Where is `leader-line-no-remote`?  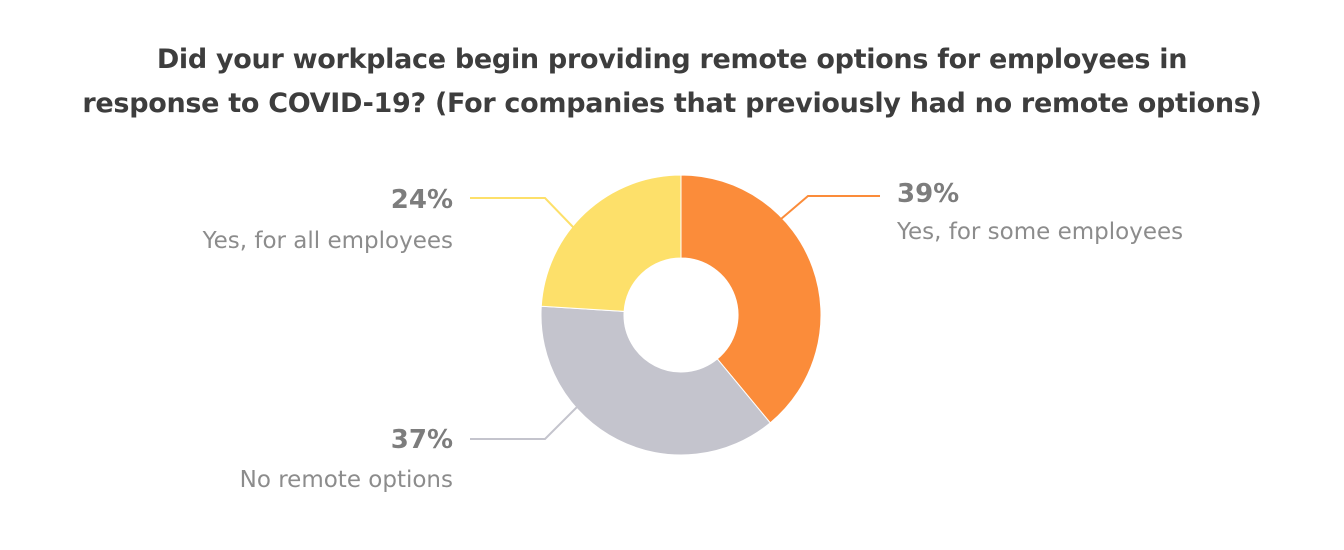
leader-line-no-remote is located at coordinates (524, 423).